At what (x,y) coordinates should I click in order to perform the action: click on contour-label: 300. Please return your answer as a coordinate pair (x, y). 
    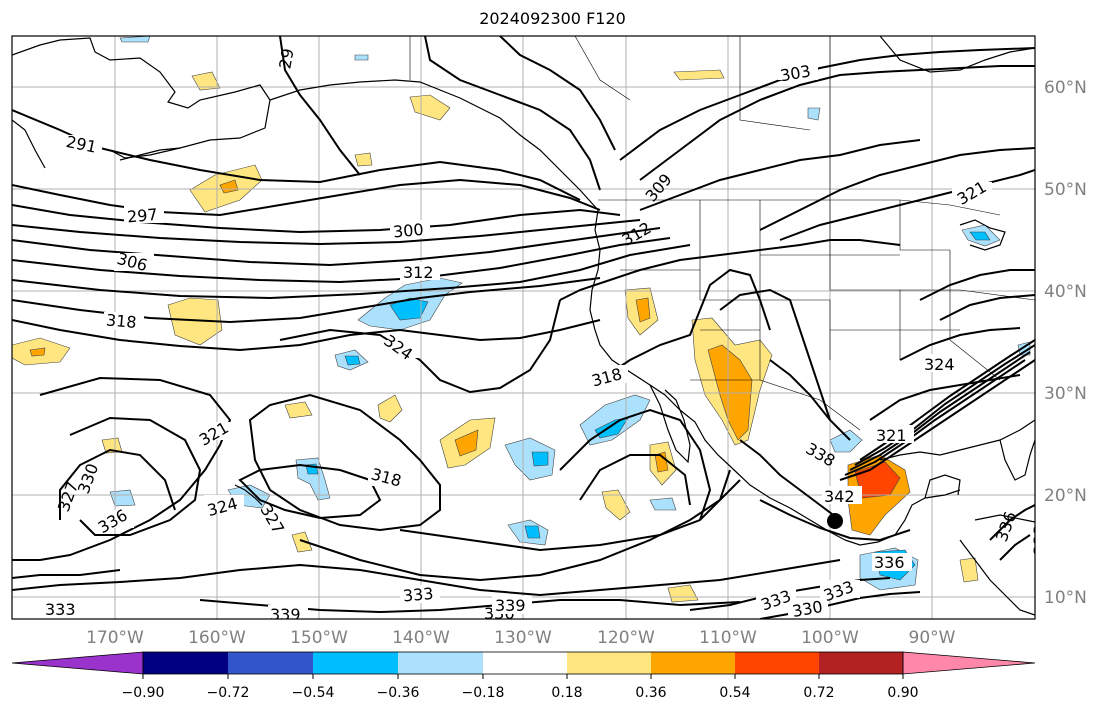
    Looking at the image, I should click on (408, 231).